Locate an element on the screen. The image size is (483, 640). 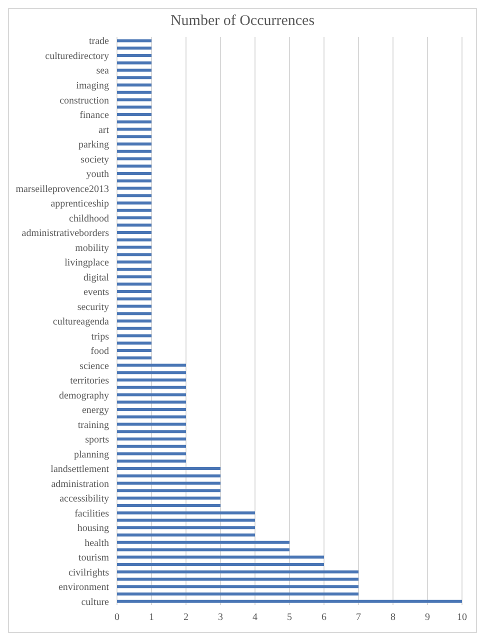
y-tick-label: culture is located at coordinates (95, 602).